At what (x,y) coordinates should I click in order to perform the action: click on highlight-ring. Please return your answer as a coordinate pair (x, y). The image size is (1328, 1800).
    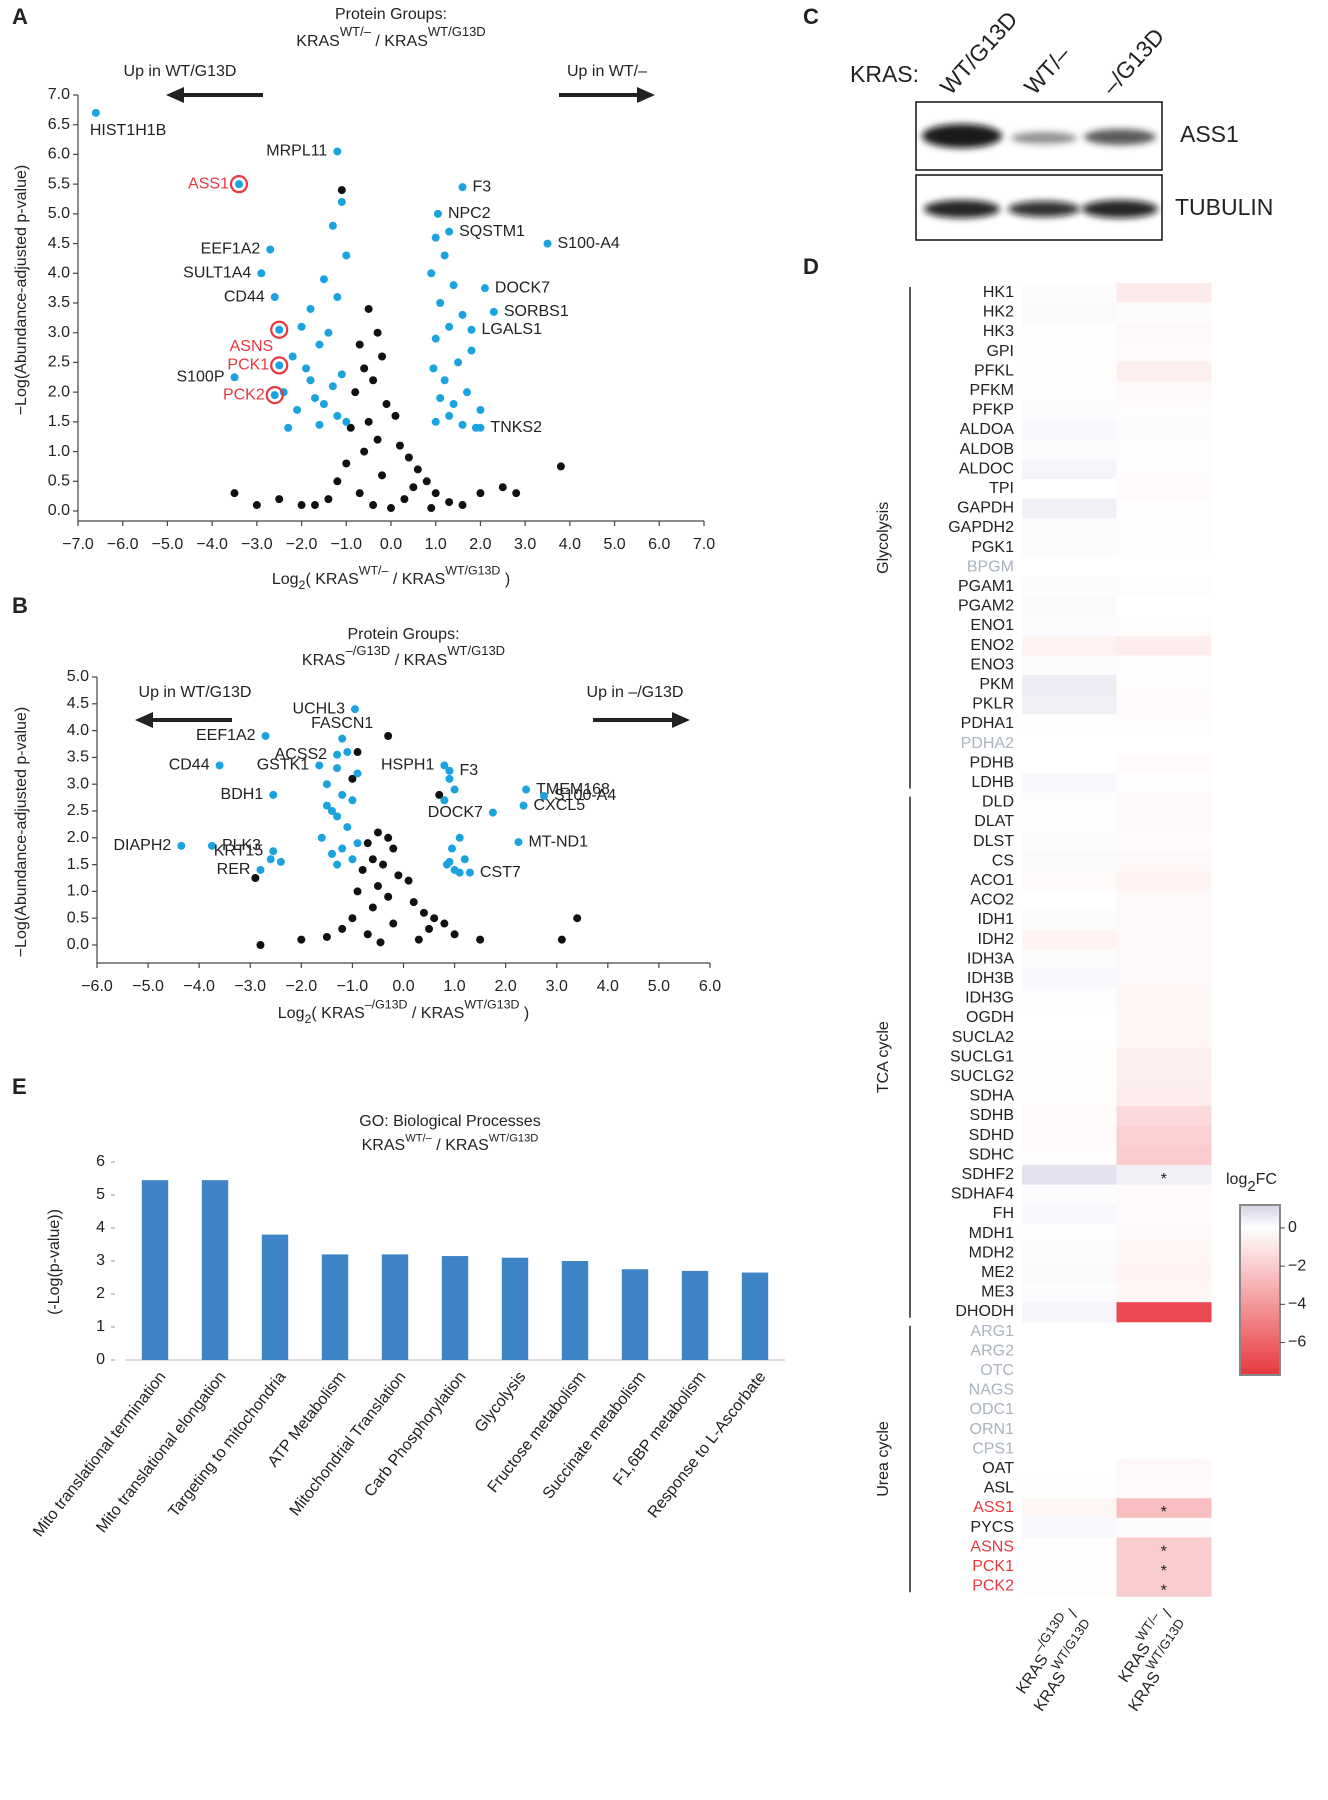
    Looking at the image, I should click on (274, 395).